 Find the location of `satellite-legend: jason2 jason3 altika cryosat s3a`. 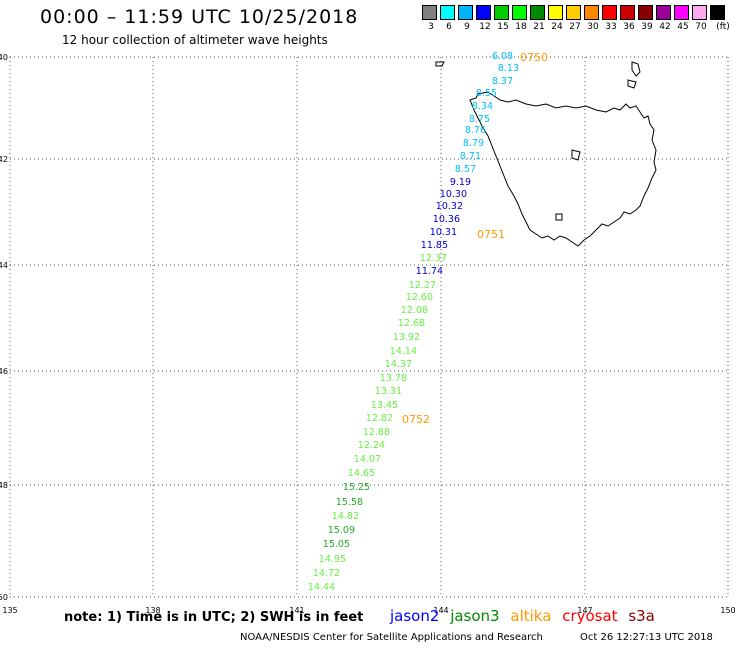

satellite-legend: jason2 jason3 altika cryosat s3a is located at coordinates (525, 616).